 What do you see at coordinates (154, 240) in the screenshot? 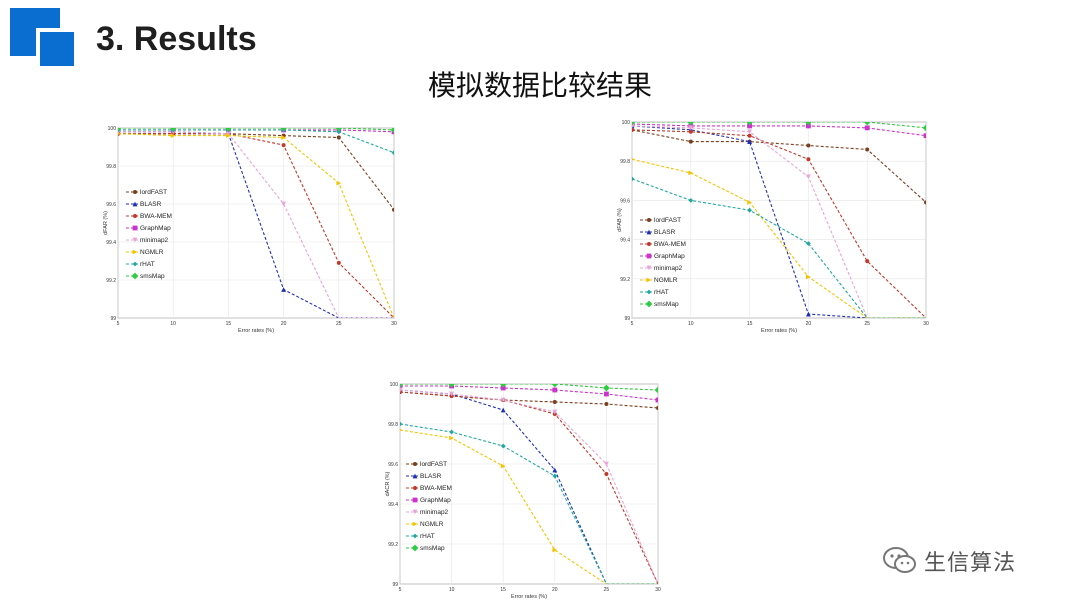
I see `legend-label: minimap2` at bounding box center [154, 240].